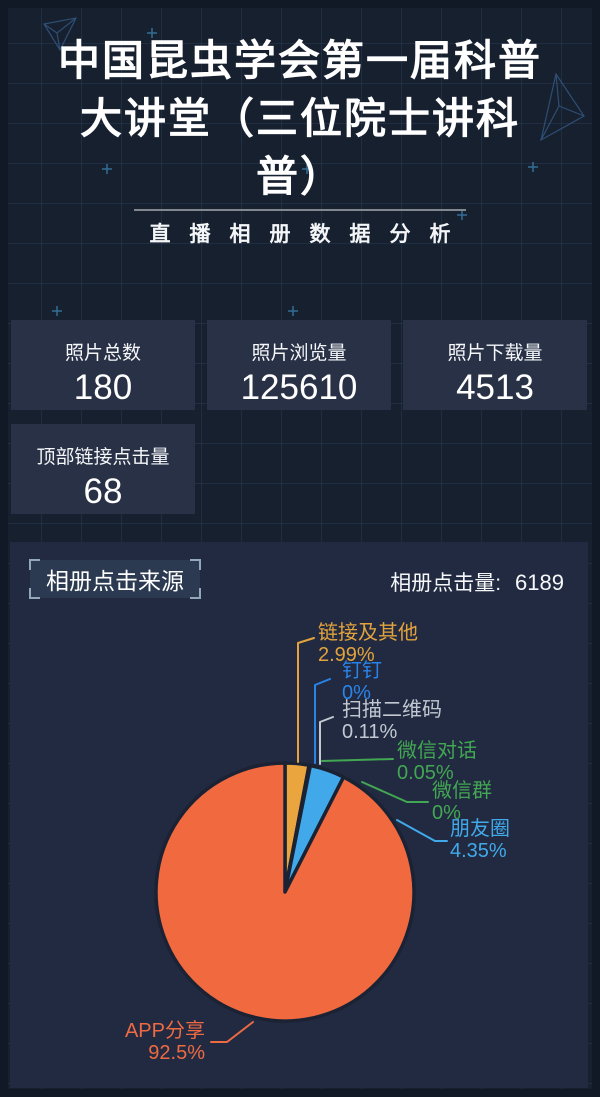 Image resolution: width=600 pixels, height=1097 pixels. I want to click on pie-label-wechat-group: 微信群 0%, so click(462, 802).